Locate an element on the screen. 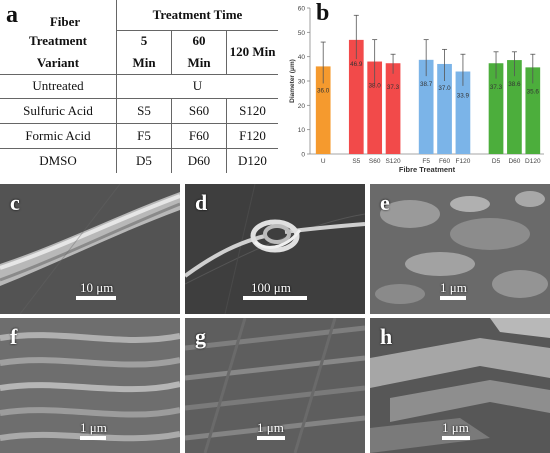 The width and height of the screenshot is (550, 453). micrograph-g: g 1 μm is located at coordinates (275, 385).